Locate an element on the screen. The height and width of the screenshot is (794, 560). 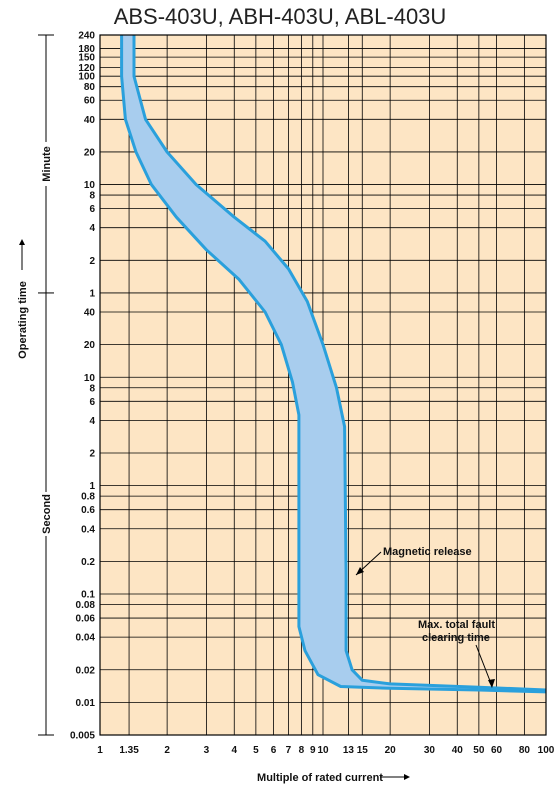
minute-label: Minute is located at coordinates (47, 163).